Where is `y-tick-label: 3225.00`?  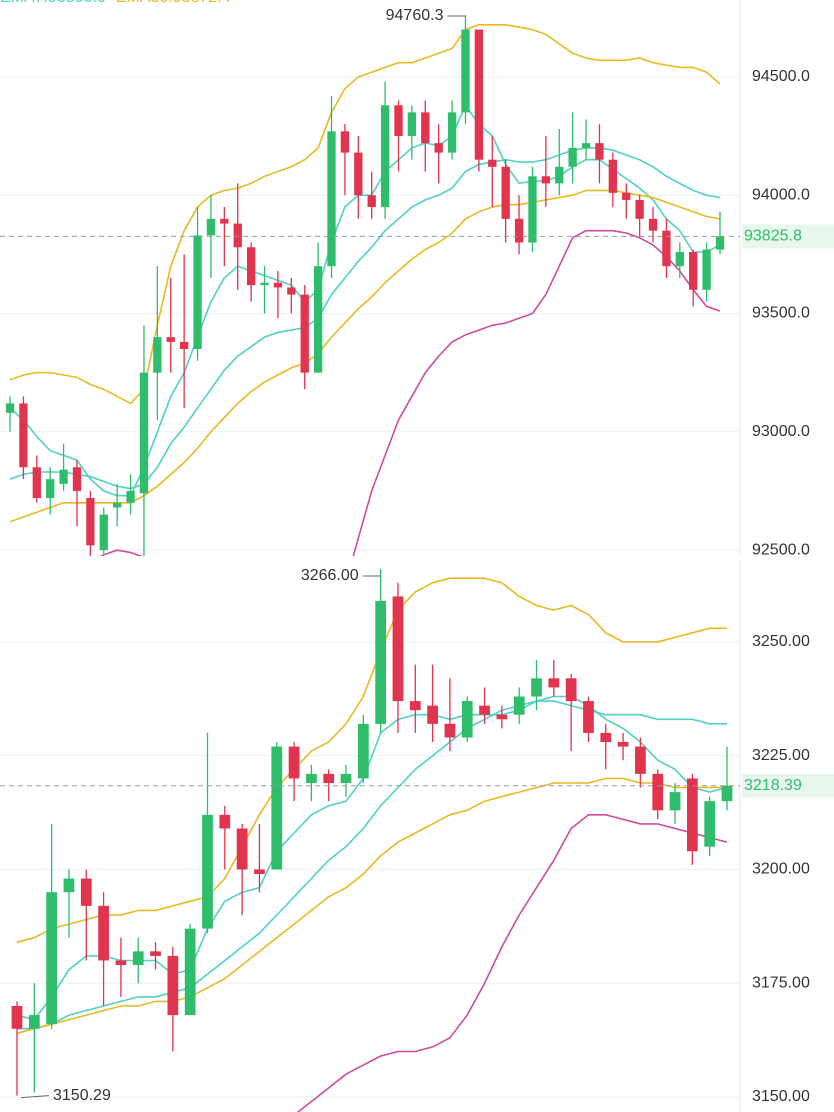
y-tick-label: 3225.00 is located at coordinates (781, 755).